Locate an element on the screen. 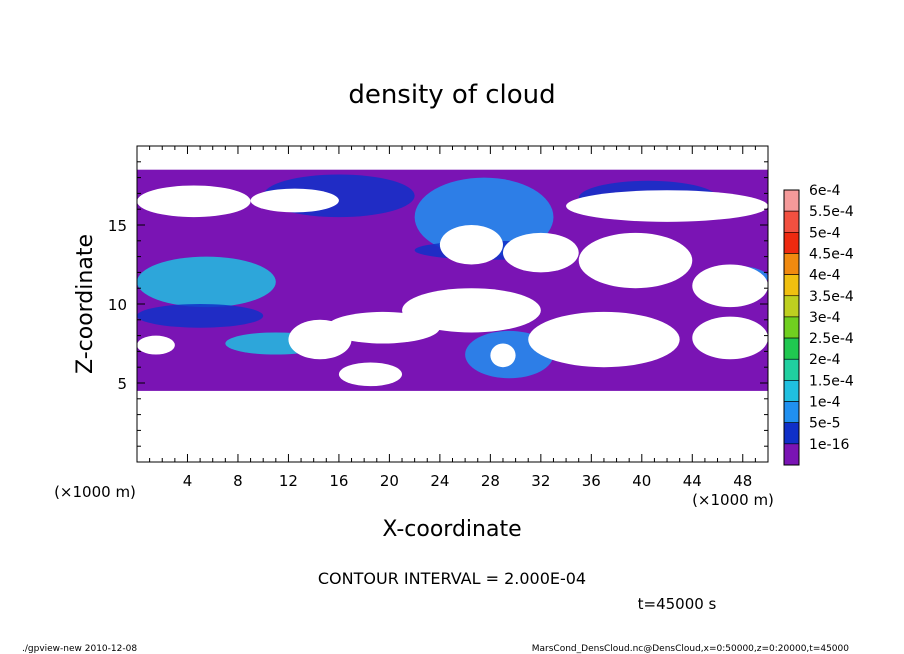 The image size is (904, 654). contour-interval: CONTOUR INTERVAL = 2.000E-04 is located at coordinates (452, 578).